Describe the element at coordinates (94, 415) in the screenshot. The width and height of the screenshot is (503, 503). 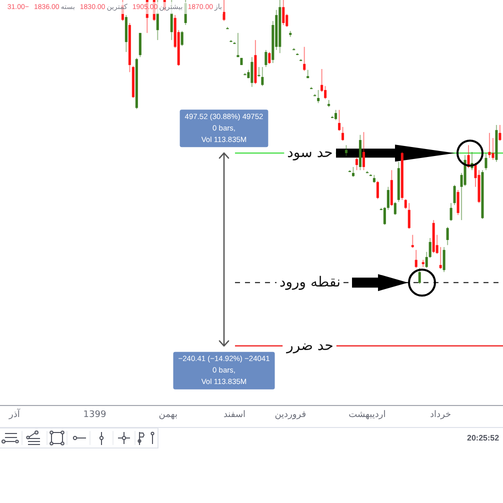
I see `x-tick-label: 1399` at that location.